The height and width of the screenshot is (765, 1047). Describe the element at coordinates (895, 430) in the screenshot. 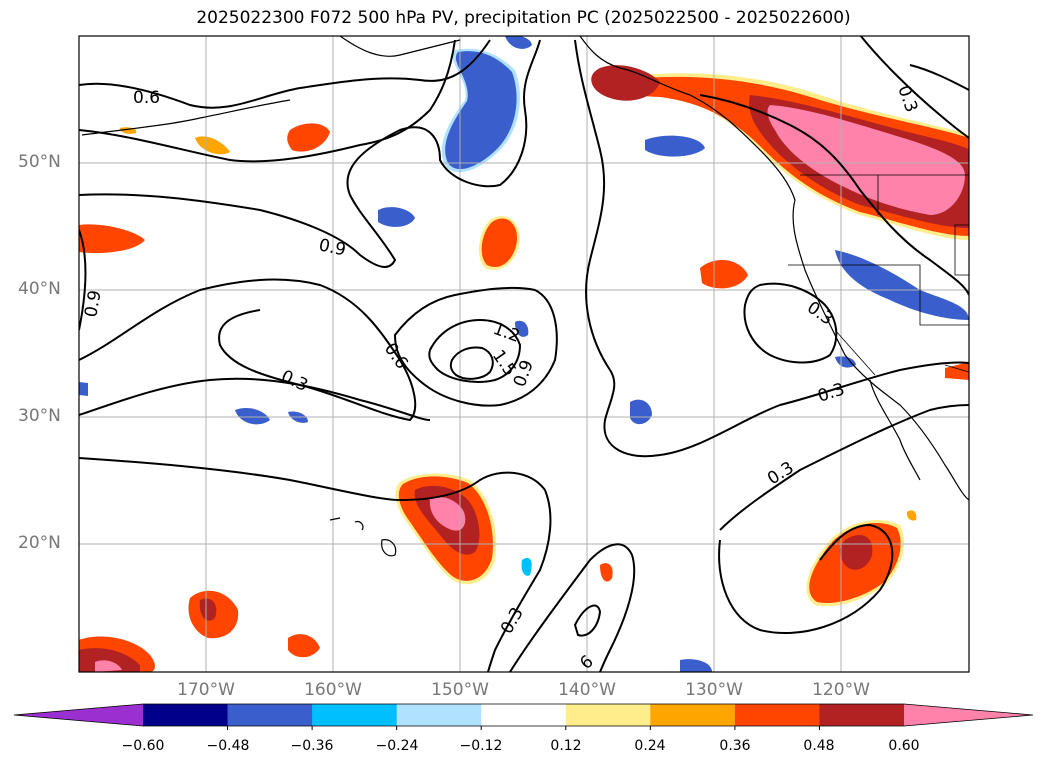

I see `coastline-baja` at that location.